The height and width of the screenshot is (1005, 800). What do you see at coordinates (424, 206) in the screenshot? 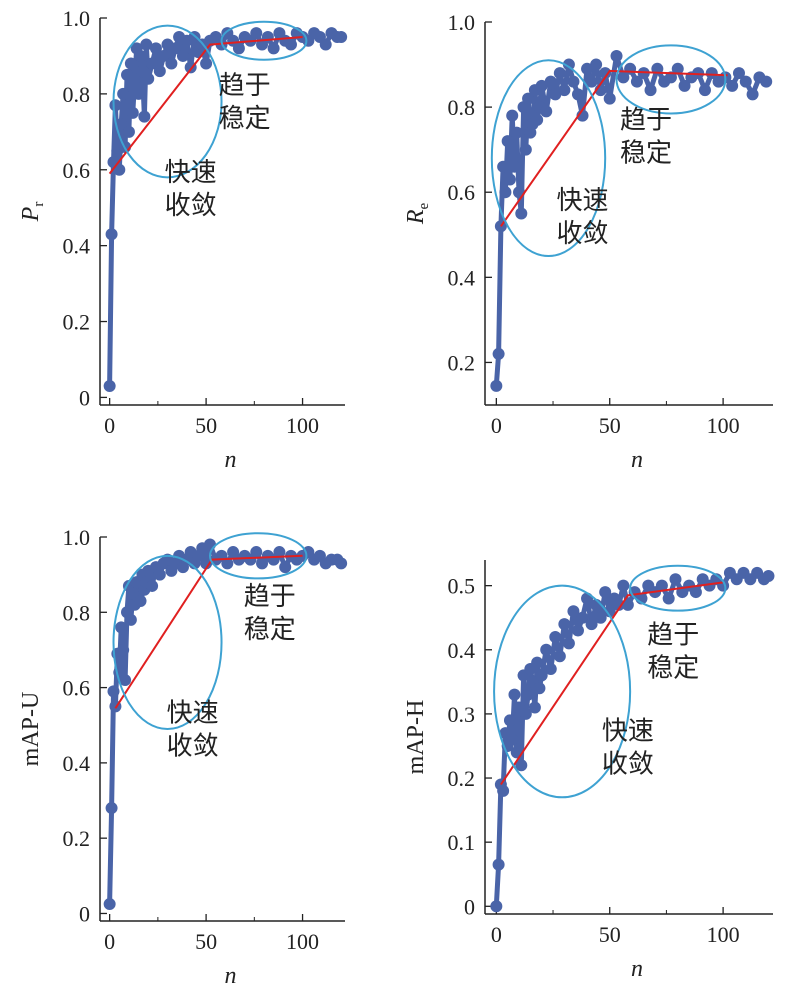
I see `y-axis-label-subscript: e` at bounding box center [424, 206].